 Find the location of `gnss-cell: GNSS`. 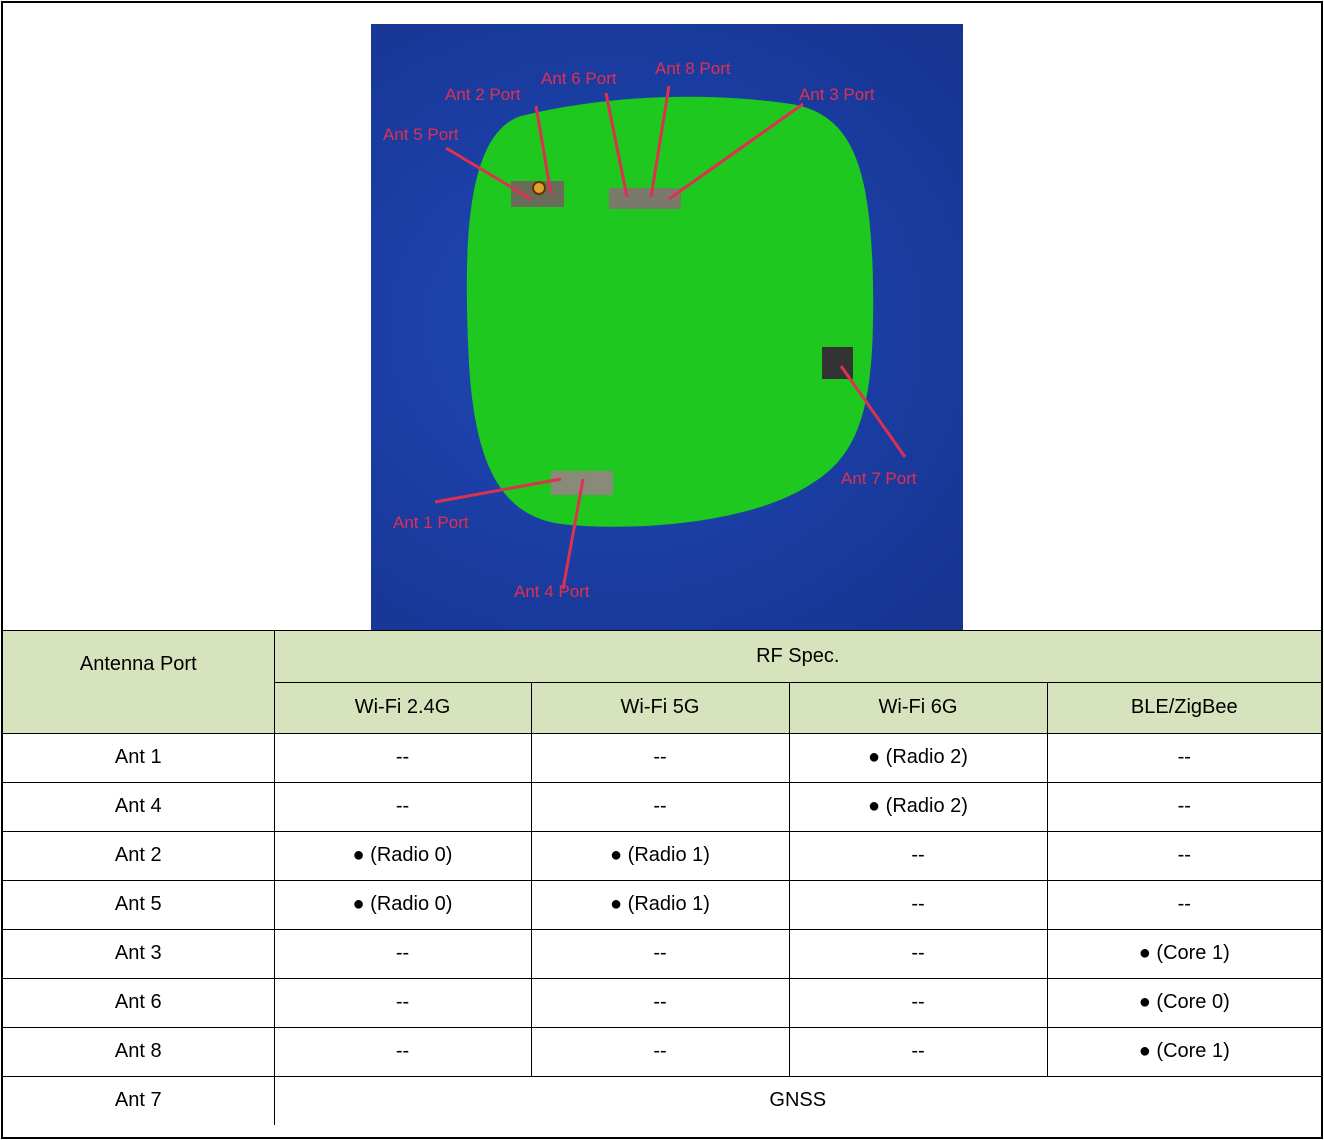

gnss-cell: GNSS is located at coordinates (797, 1100).